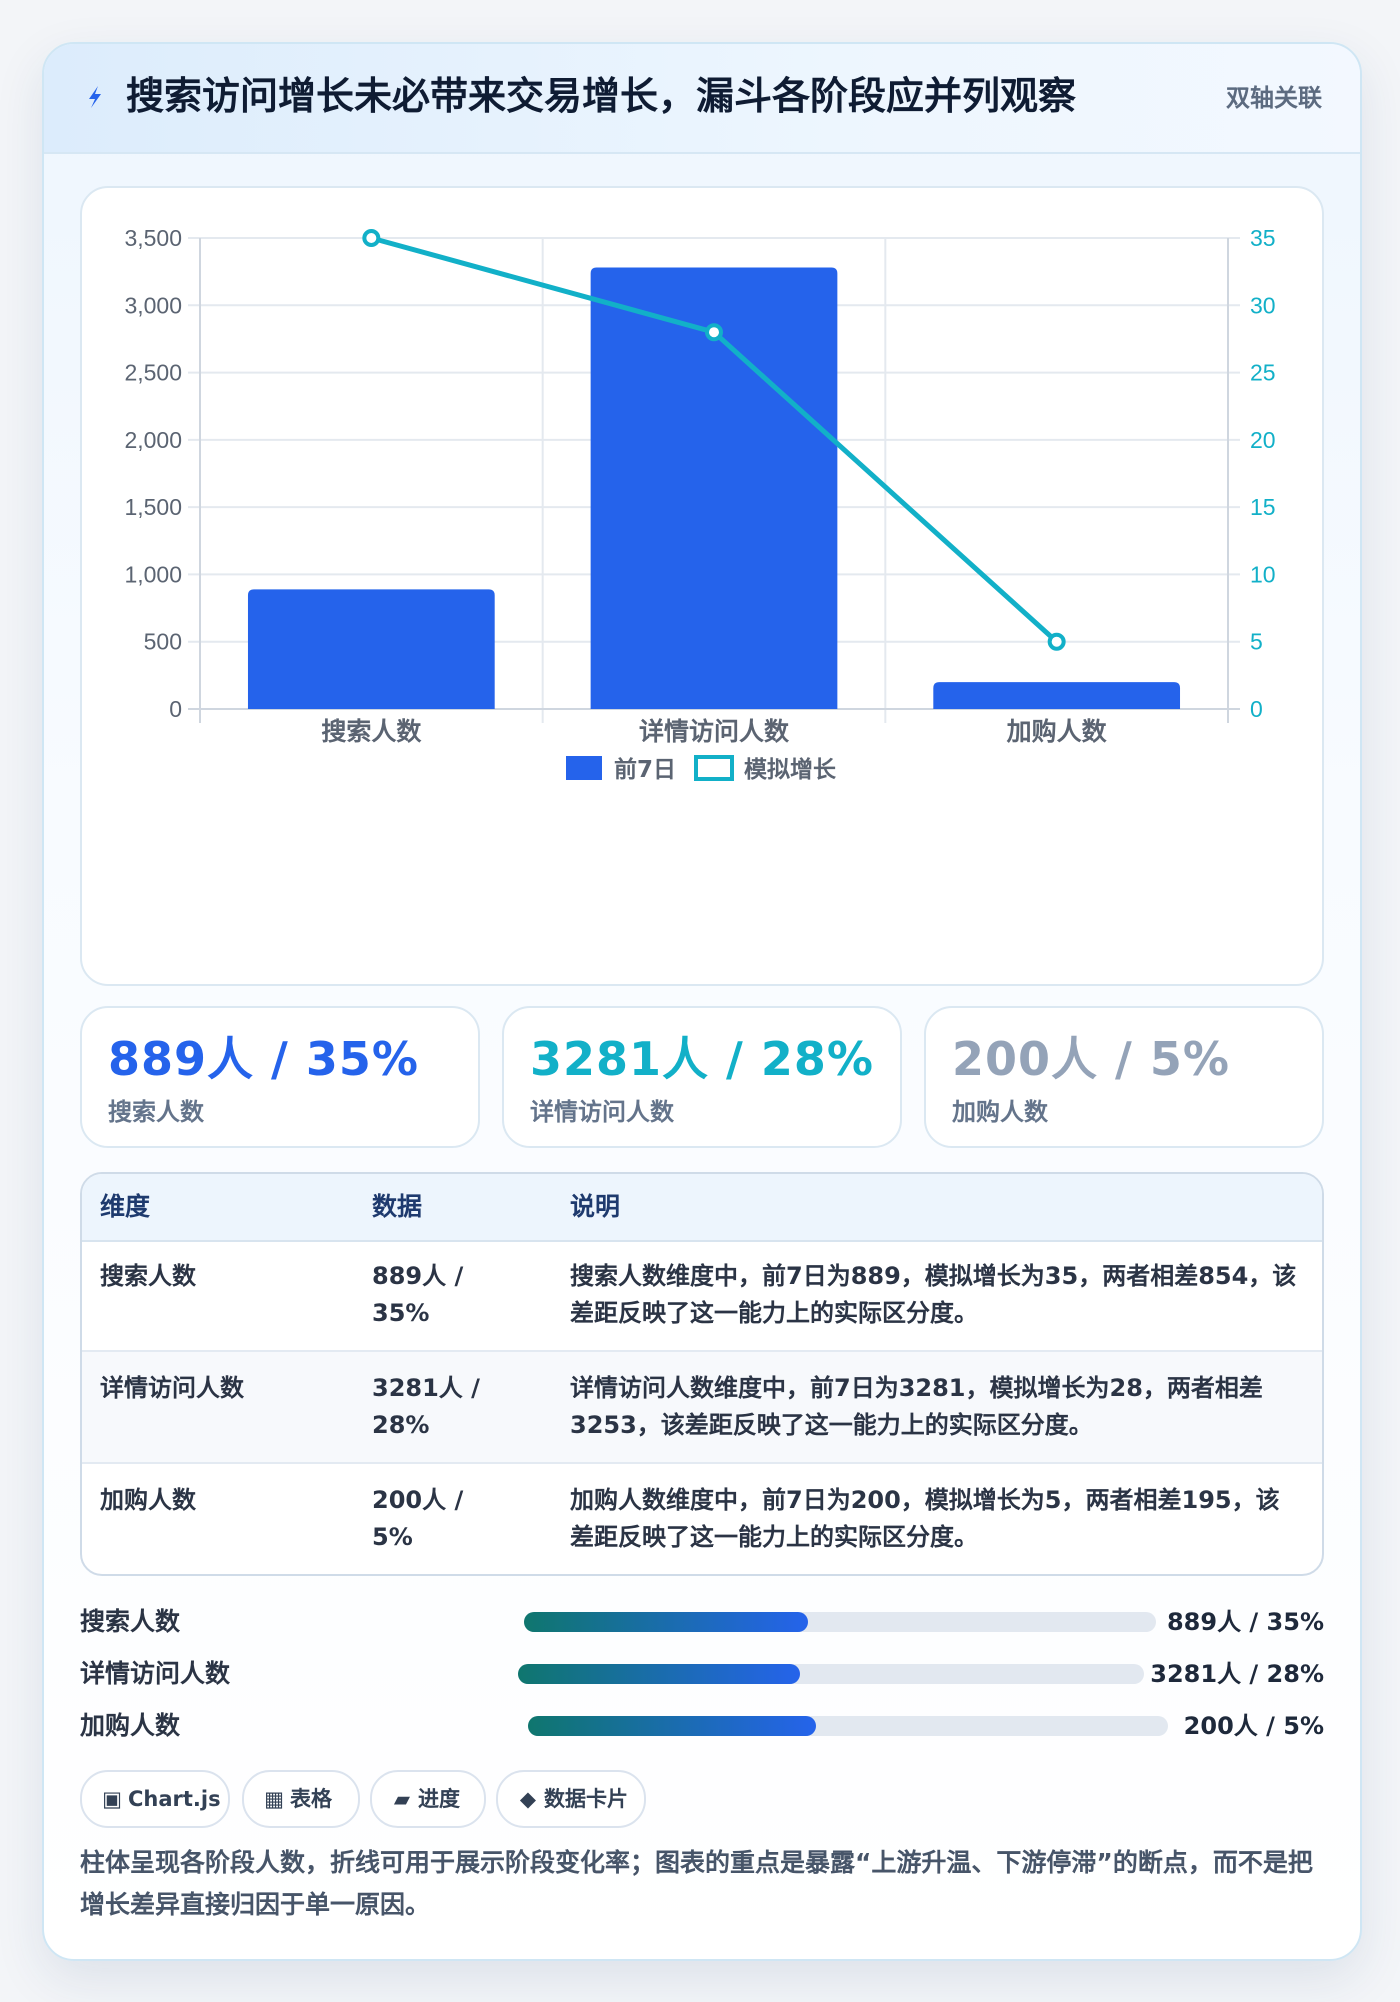 The height and width of the screenshot is (2002, 1400). I want to click on kpi-label: 加购人数, so click(1000, 1112).